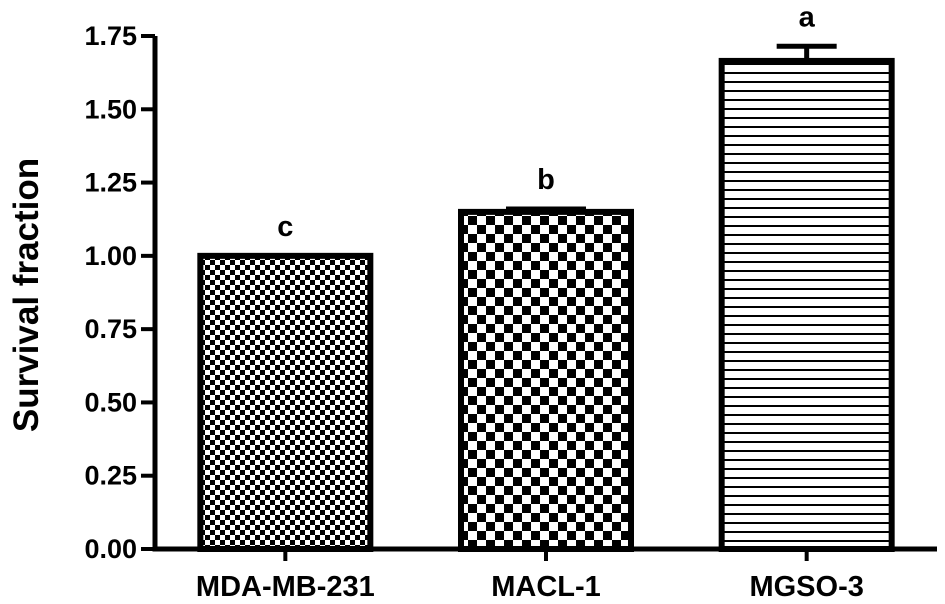 Image resolution: width=945 pixels, height=604 pixels. I want to click on x-tick-label: MDA-MB-231, so click(285, 587).